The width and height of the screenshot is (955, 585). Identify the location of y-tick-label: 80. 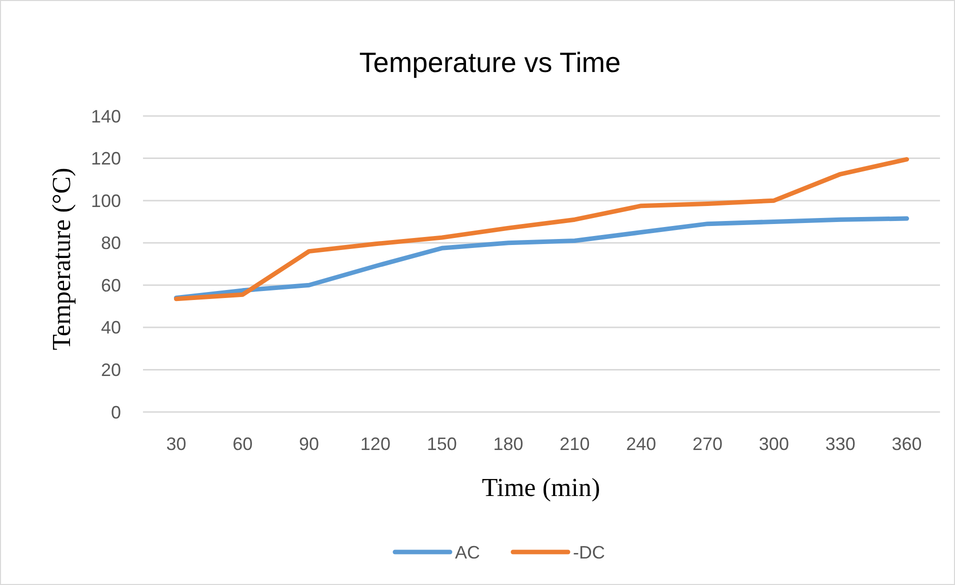
(110, 243).